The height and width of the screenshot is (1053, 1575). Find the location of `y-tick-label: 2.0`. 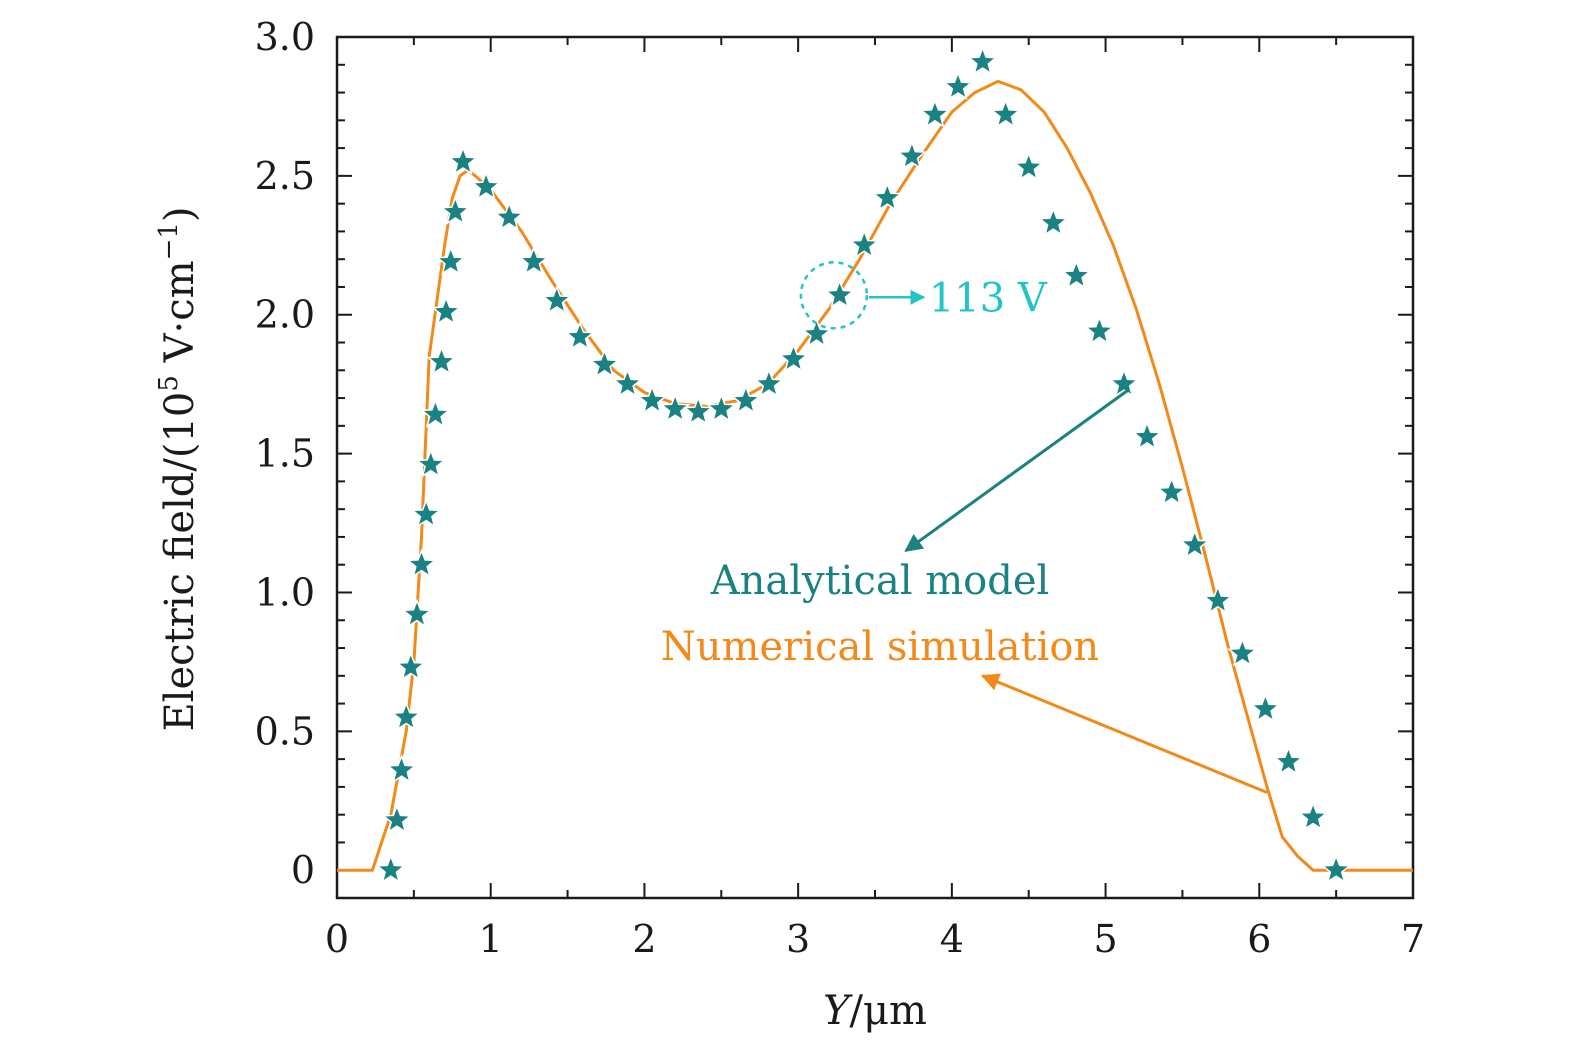

y-tick-label: 2.0 is located at coordinates (285, 315).